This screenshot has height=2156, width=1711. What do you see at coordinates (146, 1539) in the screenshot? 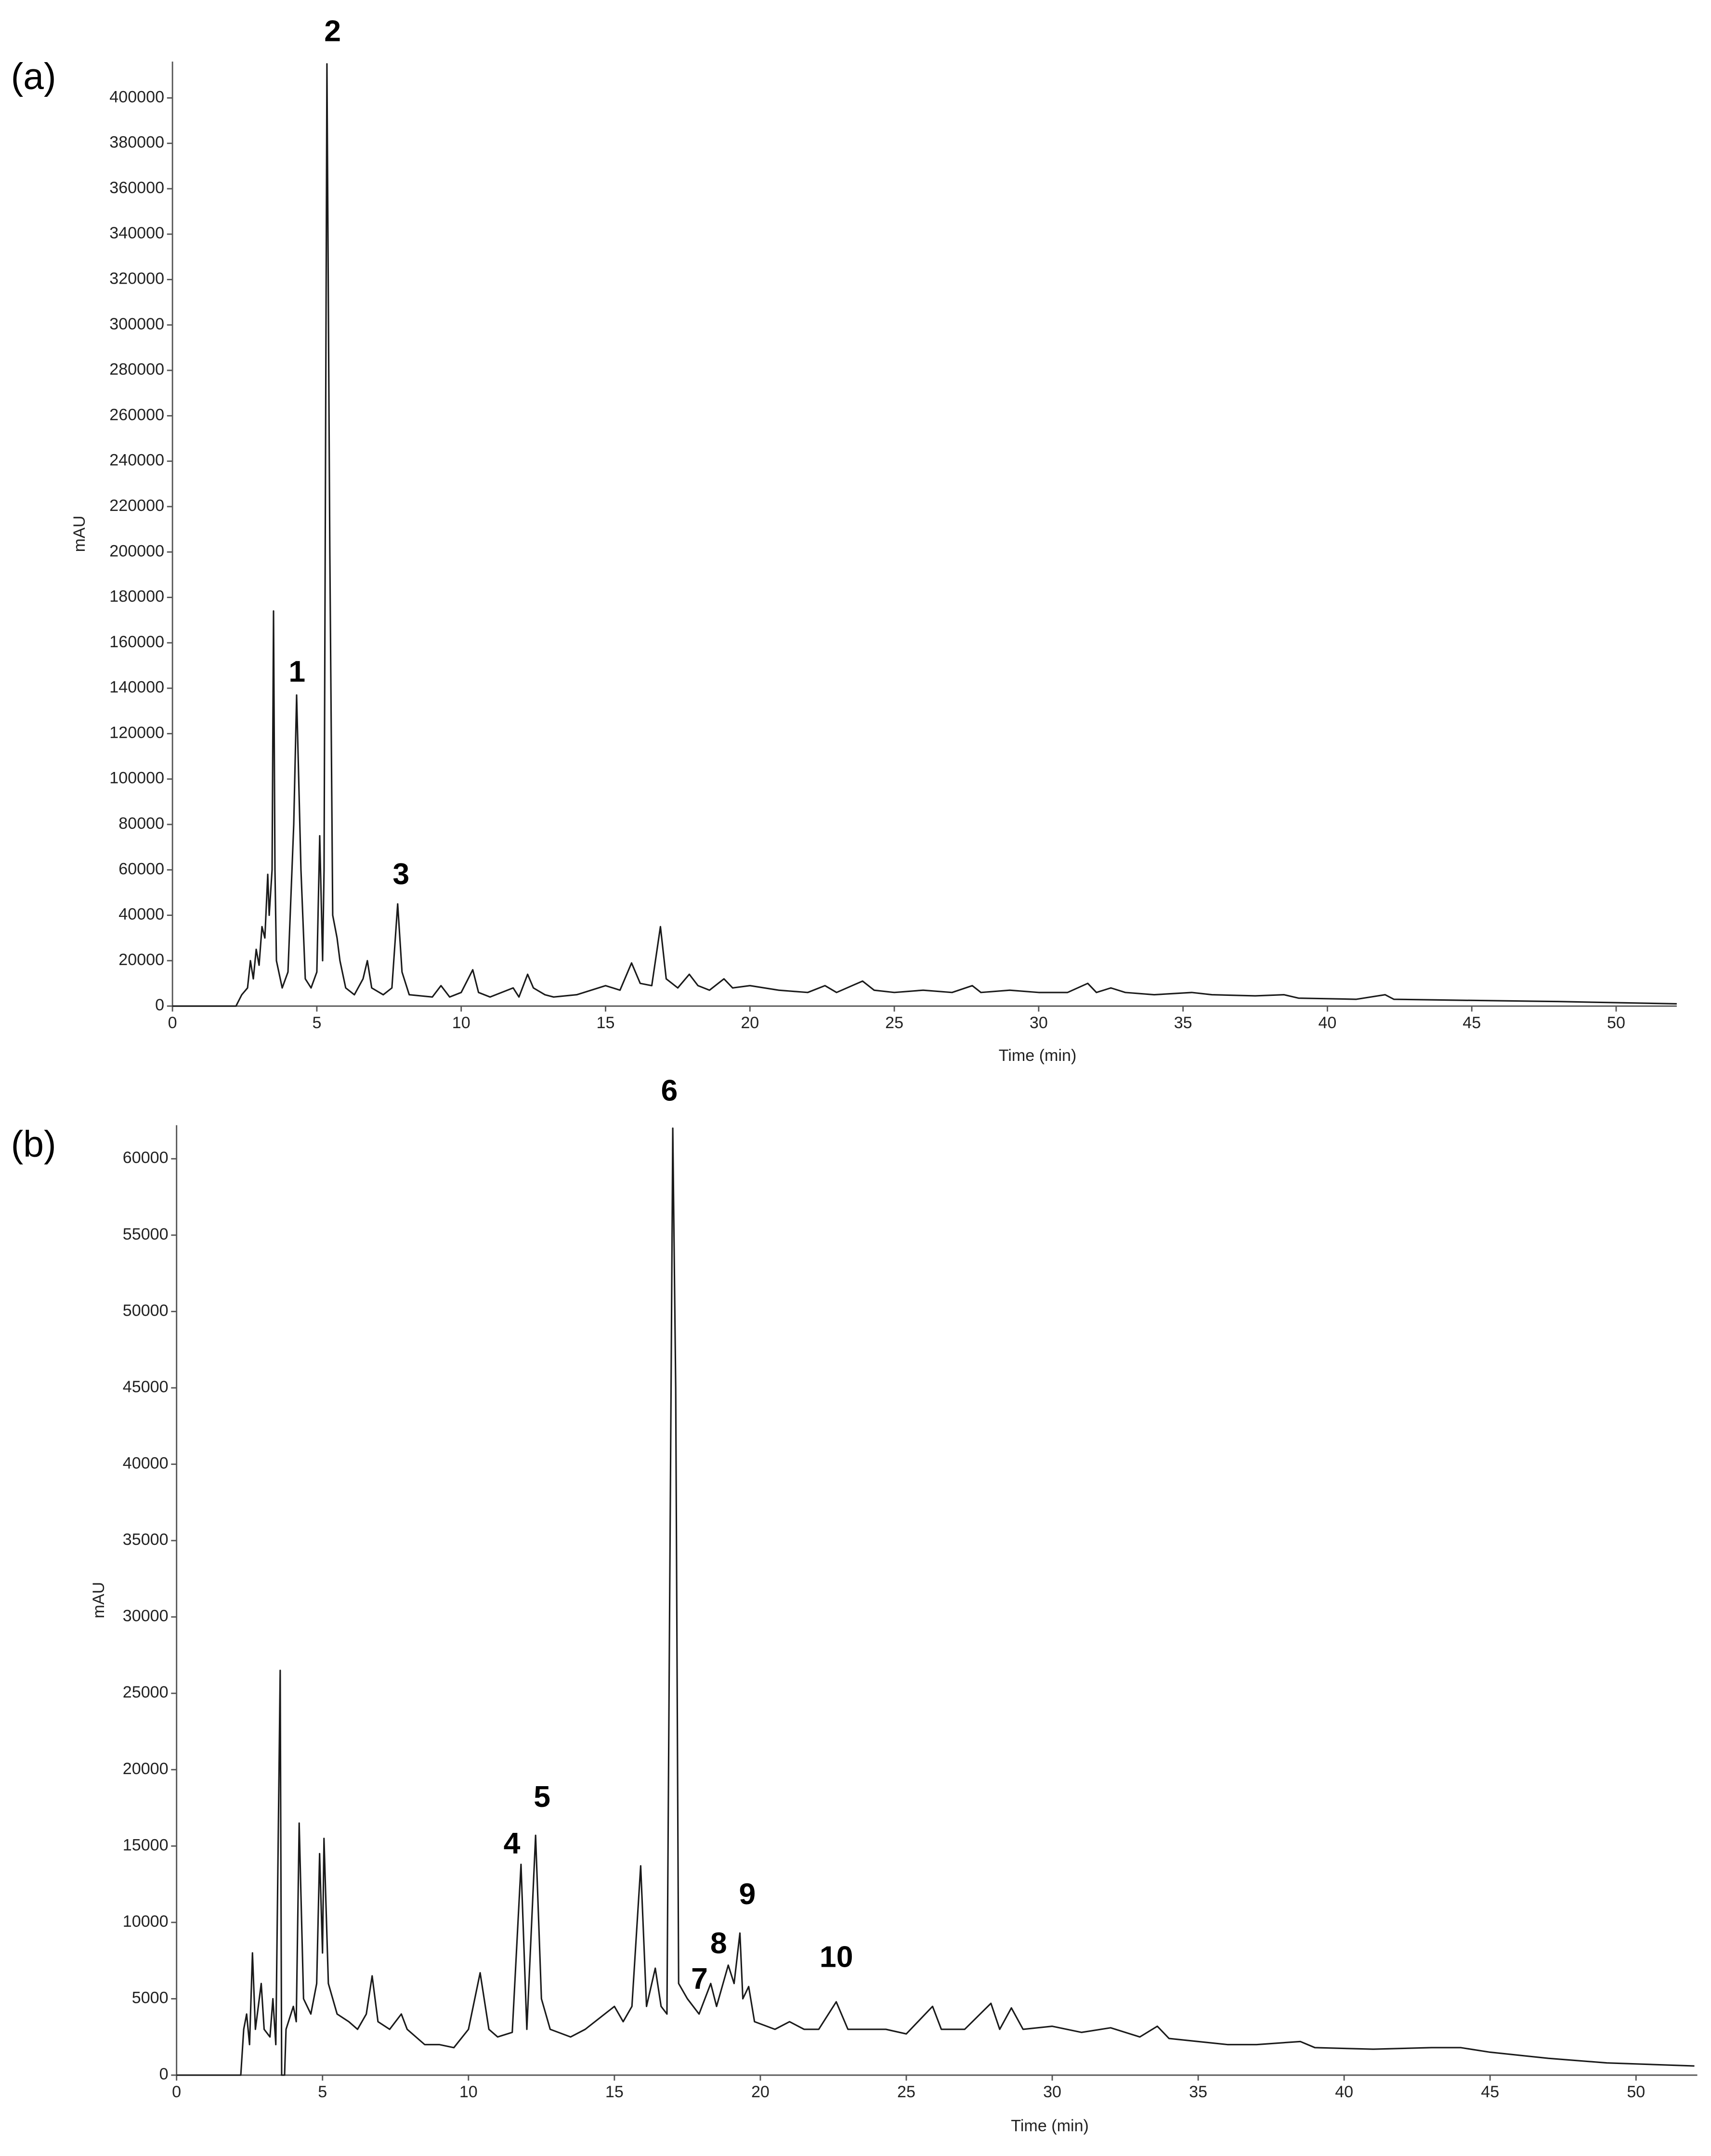
I see `y-tick-label: 35000` at bounding box center [146, 1539].